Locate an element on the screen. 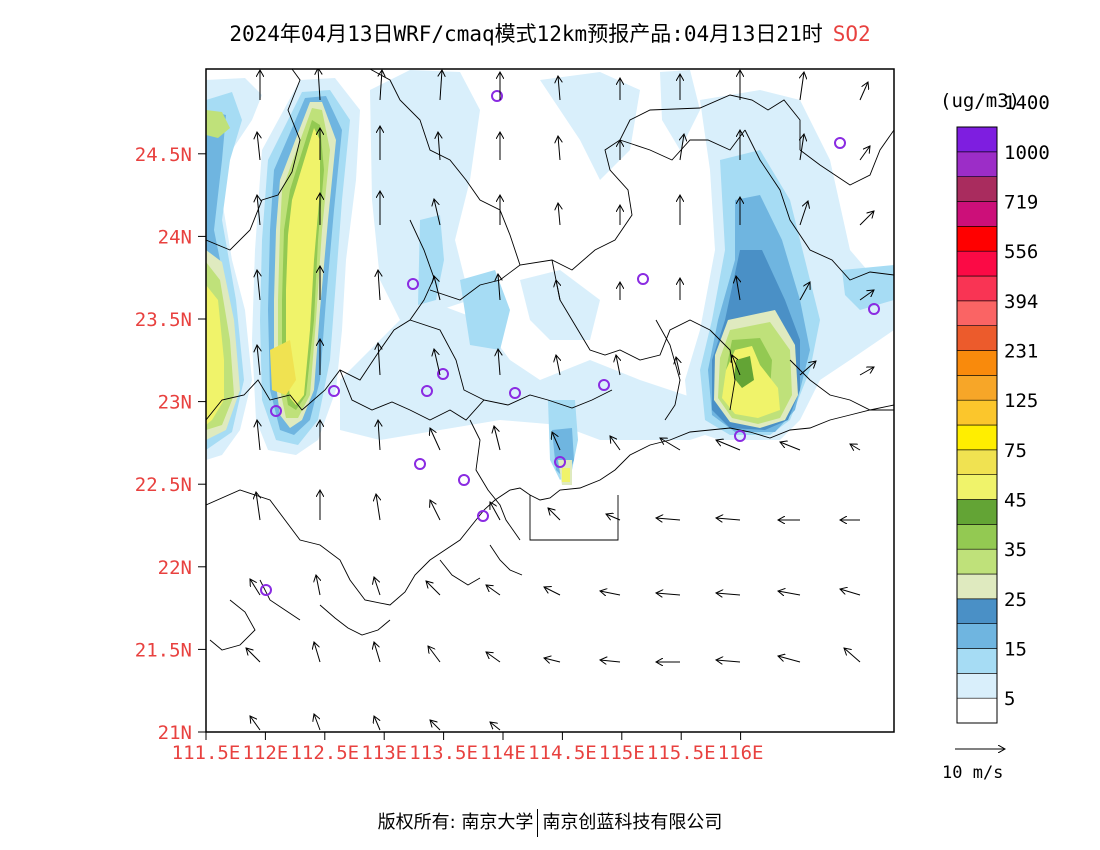 The height and width of the screenshot is (850, 1100). colorbar-label: 125 is located at coordinates (1021, 401).